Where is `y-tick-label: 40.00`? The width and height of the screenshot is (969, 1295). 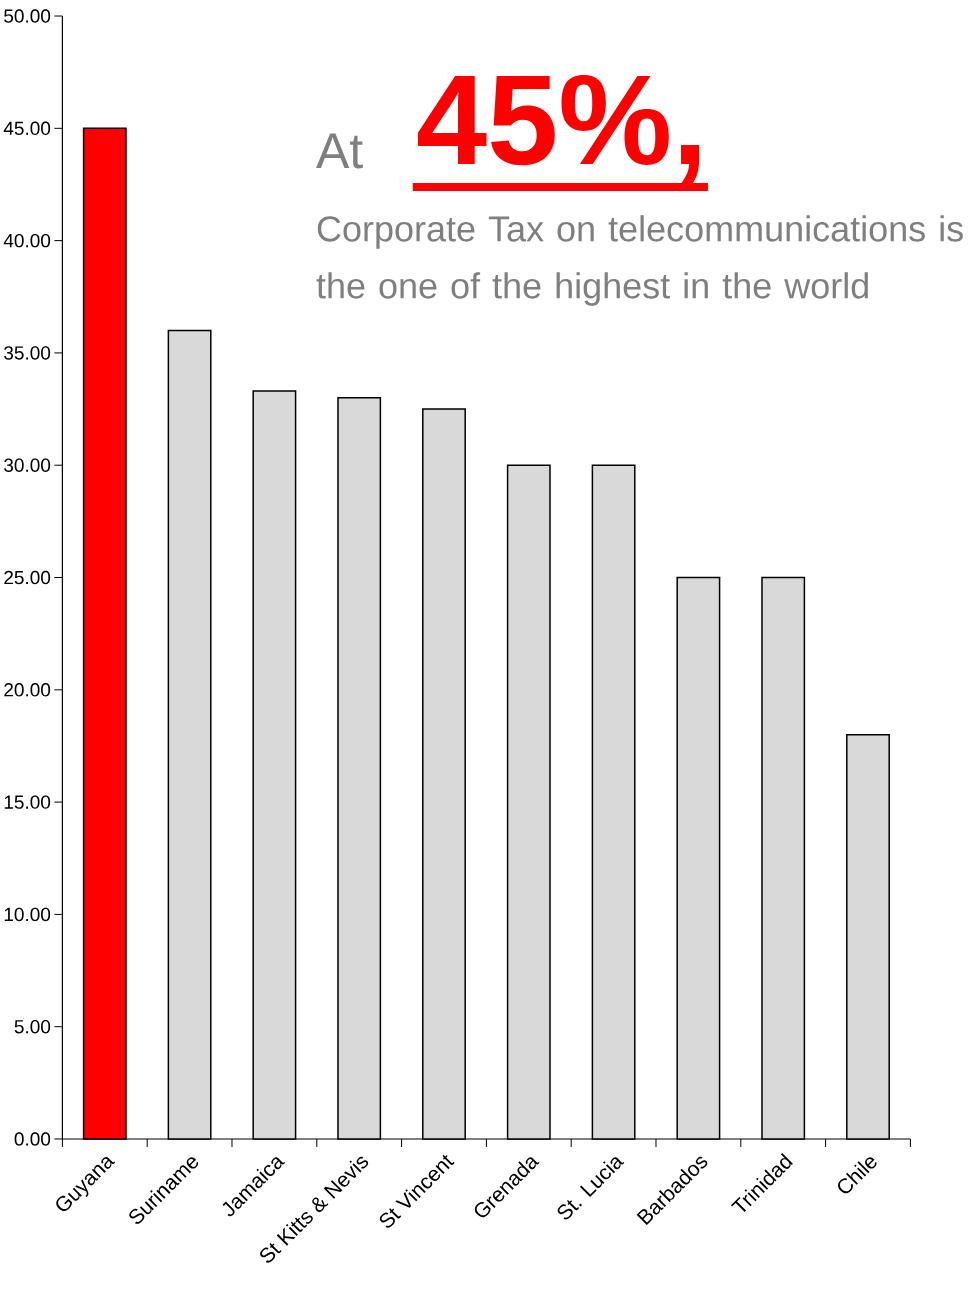 y-tick-label: 40.00 is located at coordinates (27, 240).